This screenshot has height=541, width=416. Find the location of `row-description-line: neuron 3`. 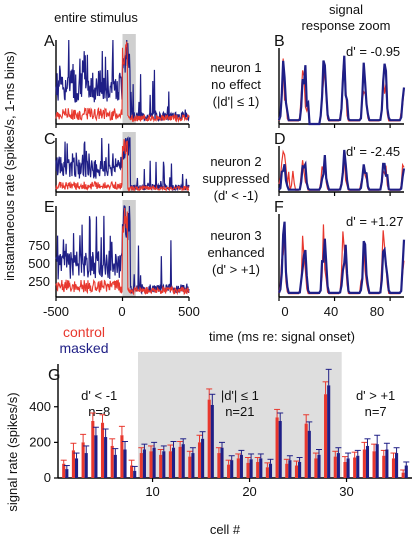

row-description-line: neuron 3 is located at coordinates (235, 235).